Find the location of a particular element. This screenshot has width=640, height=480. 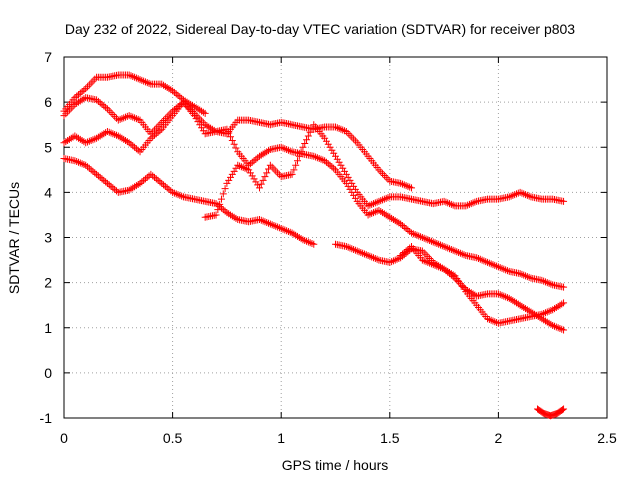

x-tick-label: 0 is located at coordinates (64, 438).